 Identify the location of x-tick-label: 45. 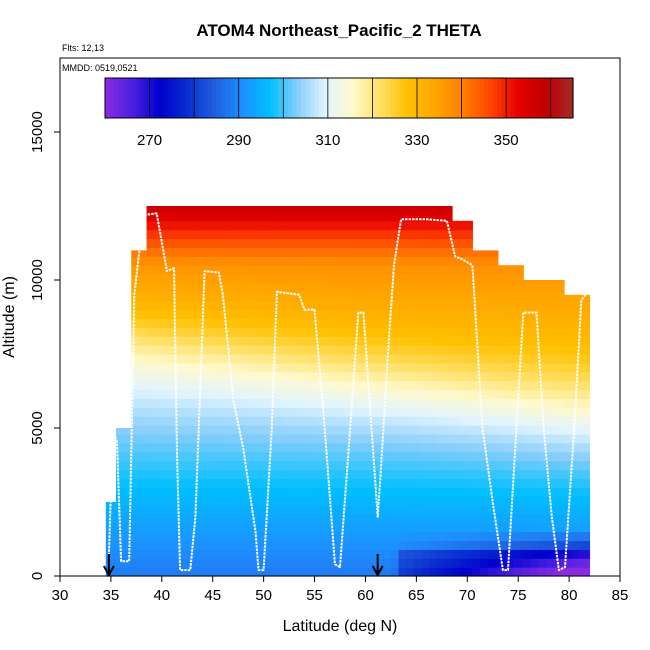
(212, 595).